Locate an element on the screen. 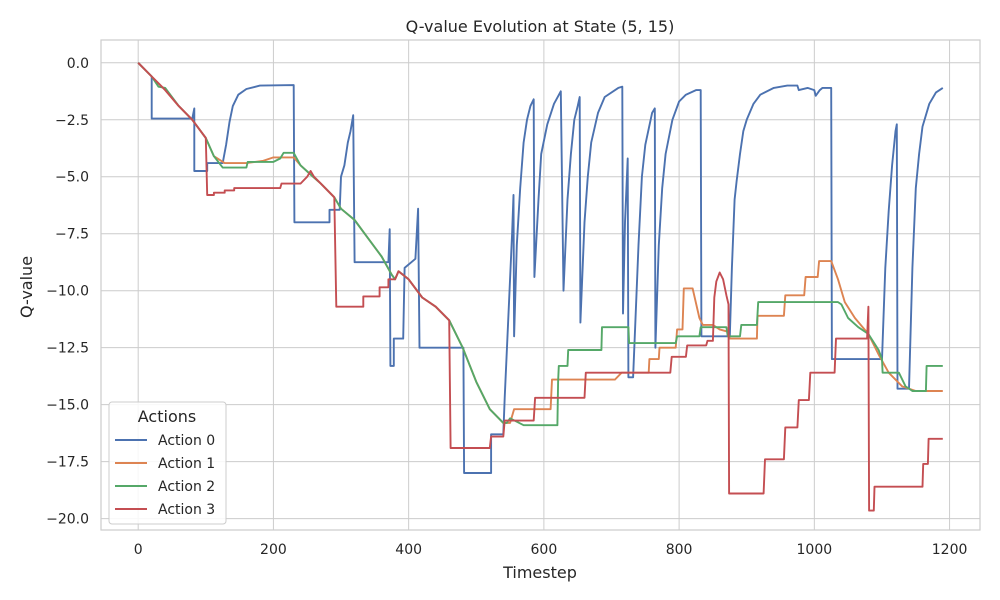  legend: Actions Action 0 Action 1 Action 2 Action 3 is located at coordinates (167, 463).